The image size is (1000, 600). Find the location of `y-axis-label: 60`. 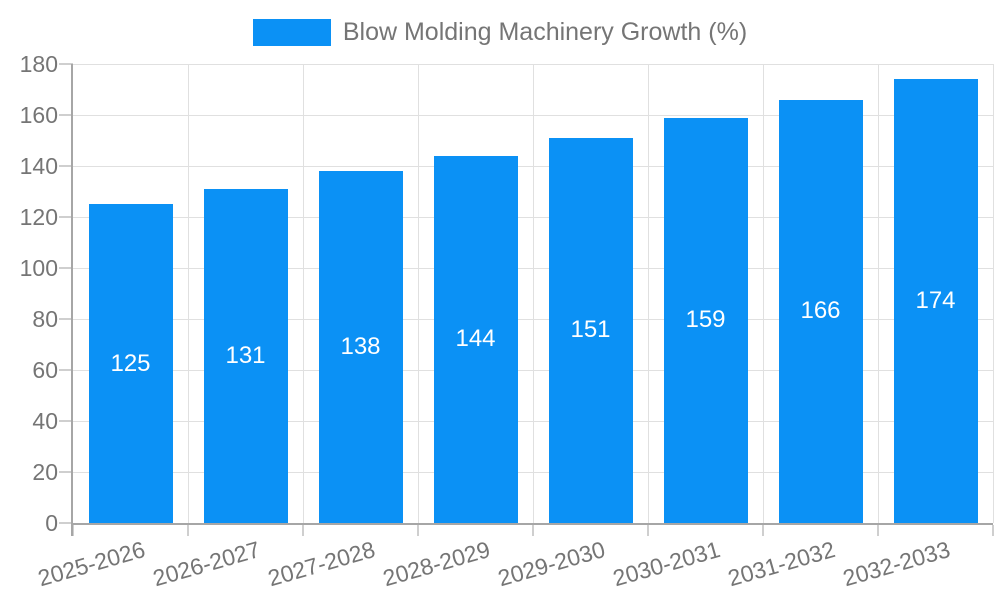

y-axis-label: 60 is located at coordinates (45, 370).